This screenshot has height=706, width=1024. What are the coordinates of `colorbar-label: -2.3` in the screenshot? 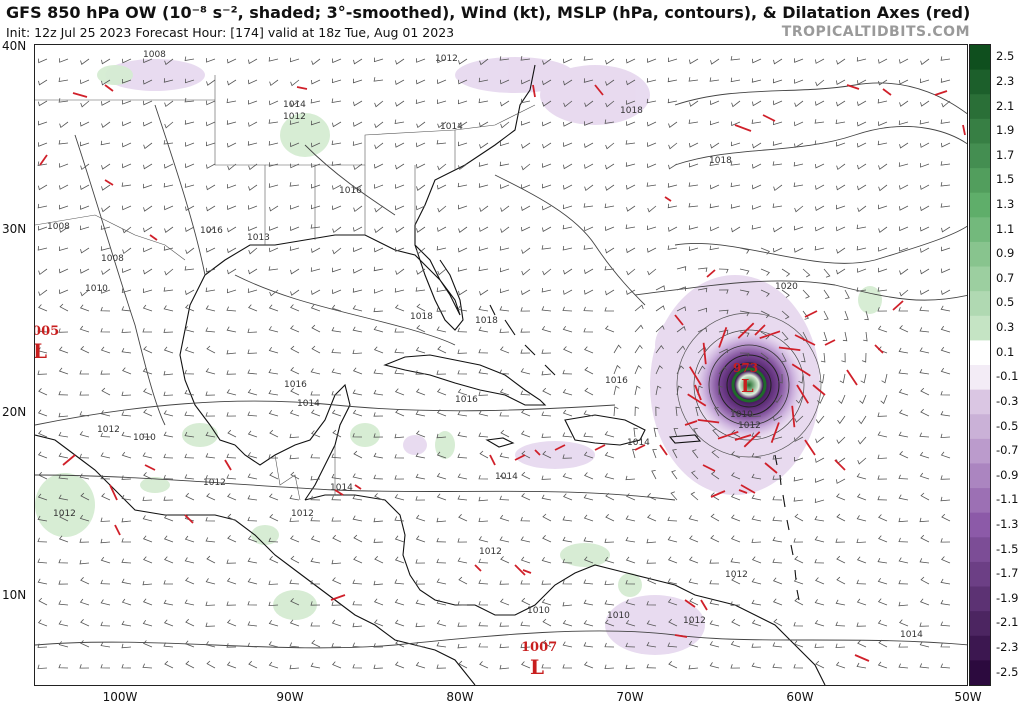 It's located at (1007, 647).